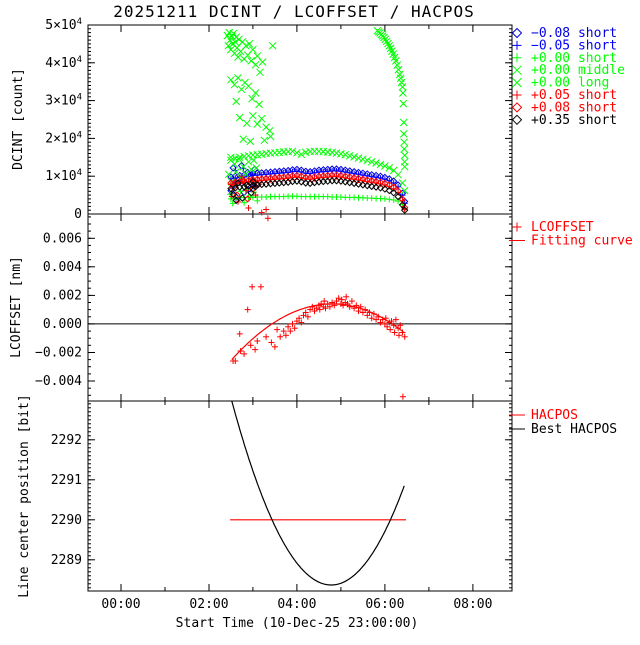 The width and height of the screenshot is (640, 645). What do you see at coordinates (318, 195) in the screenshot?
I see `series-+0.35-short` at bounding box center [318, 195].